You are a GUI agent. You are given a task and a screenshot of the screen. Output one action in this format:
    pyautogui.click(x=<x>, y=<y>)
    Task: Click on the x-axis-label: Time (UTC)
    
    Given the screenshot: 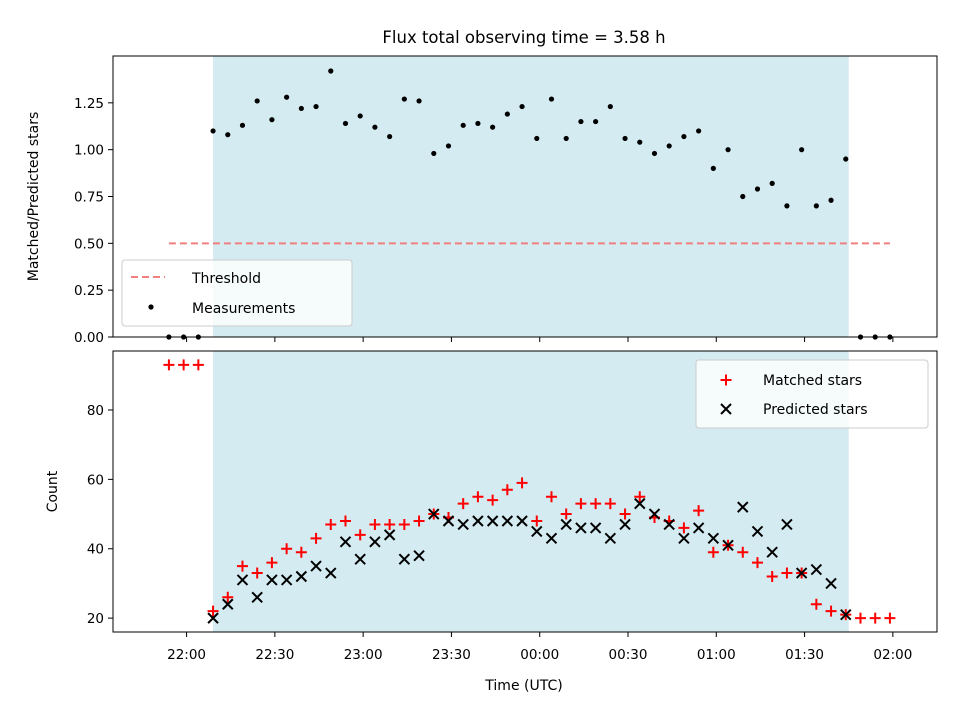 What is the action you would take?
    pyautogui.click(x=523, y=686)
    